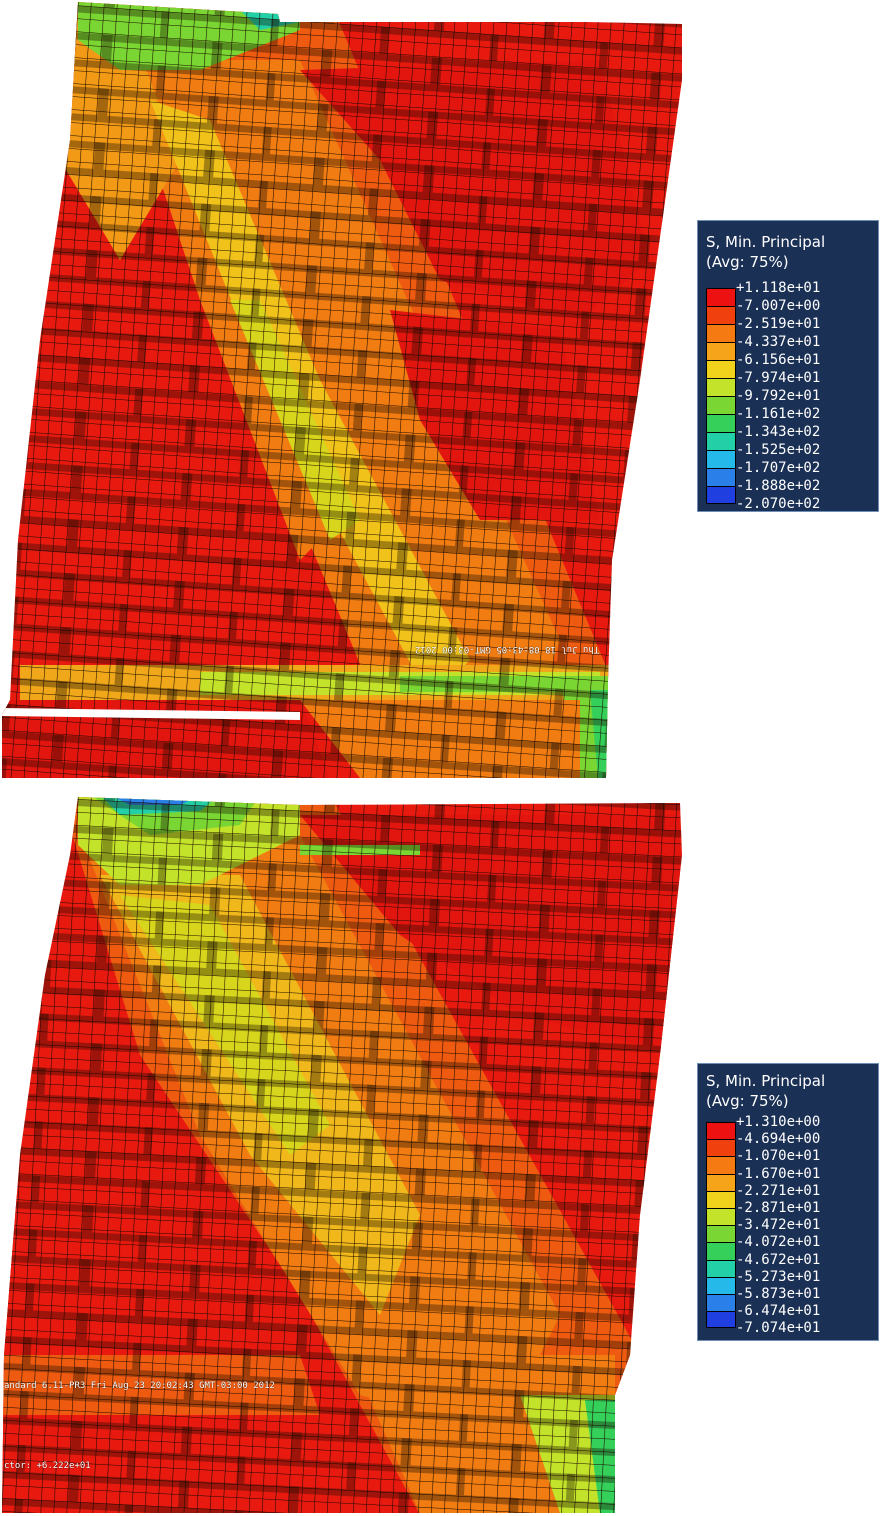 This screenshot has height=1516, width=884. I want to click on legend-value: -1.670e+01, so click(778, 1173).